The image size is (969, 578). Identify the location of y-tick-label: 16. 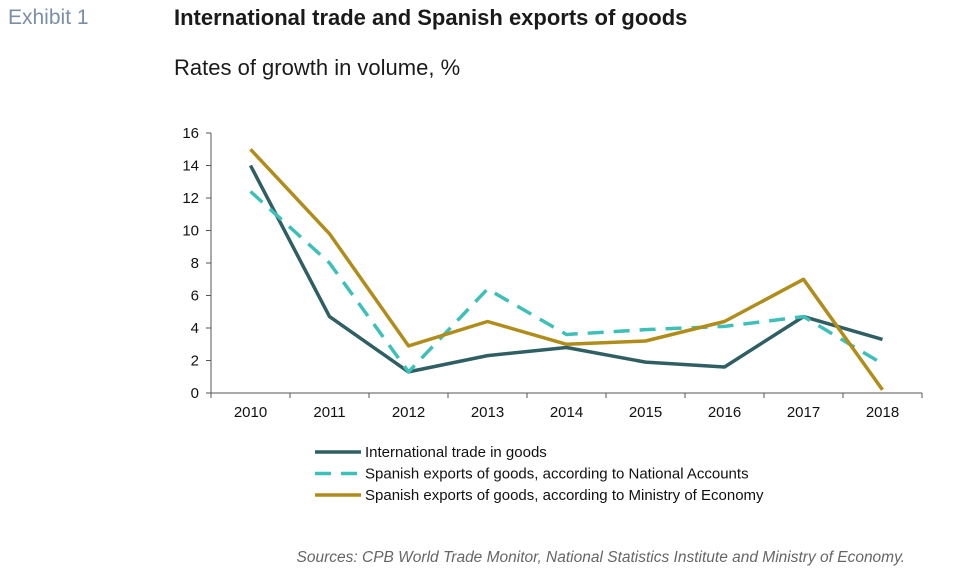
(190, 133).